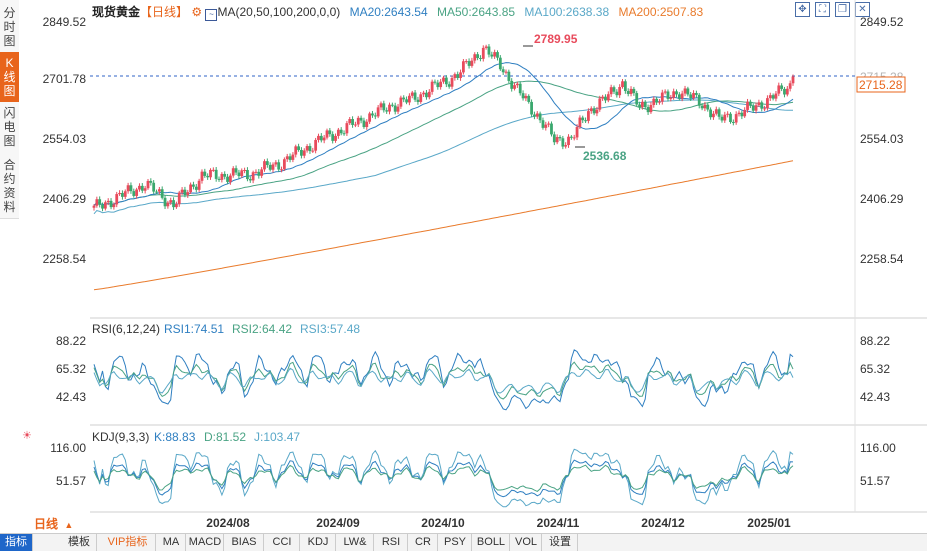 The height and width of the screenshot is (551, 927). Describe the element at coordinates (556, 39) in the screenshot. I see `high-label: 2789.95` at that location.